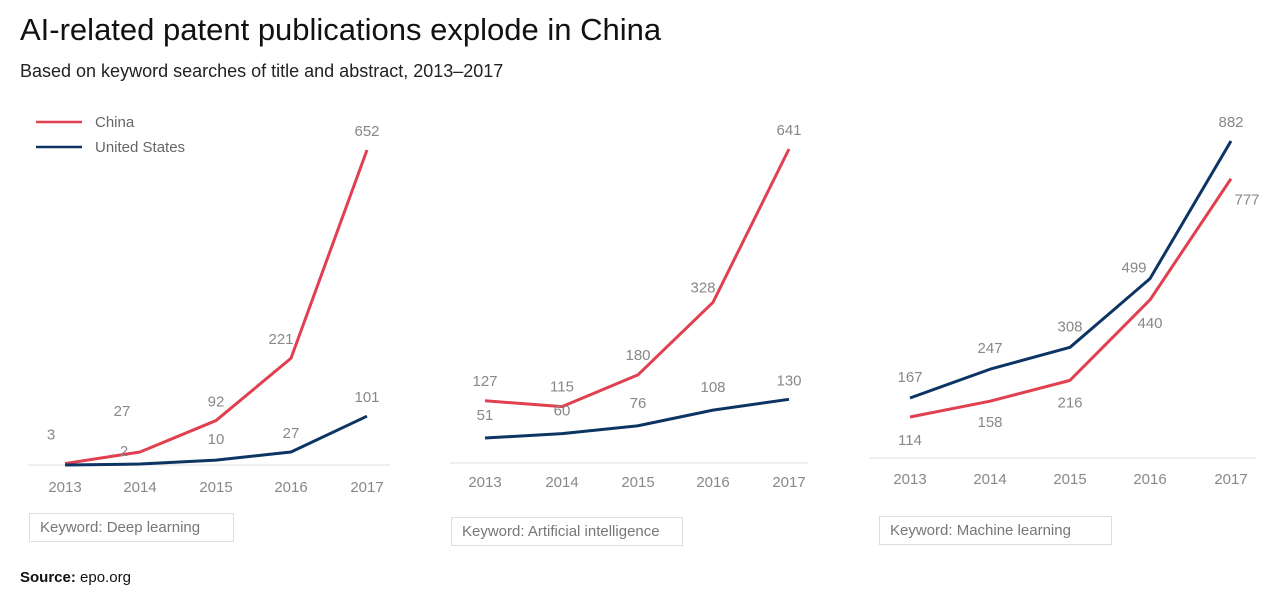 This screenshot has width=1274, height=600. Describe the element at coordinates (989, 422) in the screenshot. I see `data-label-china: 158` at that location.